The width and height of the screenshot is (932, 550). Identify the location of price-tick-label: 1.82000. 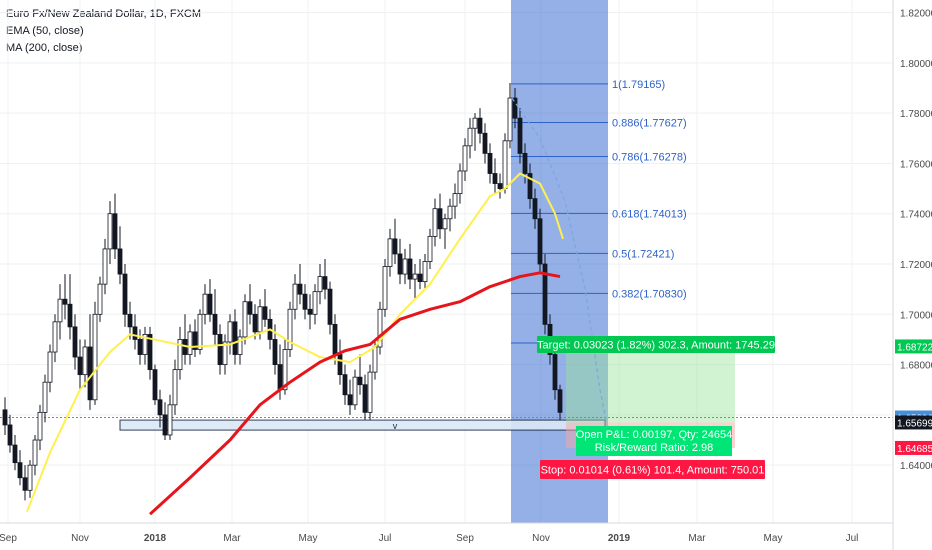
(916, 14).